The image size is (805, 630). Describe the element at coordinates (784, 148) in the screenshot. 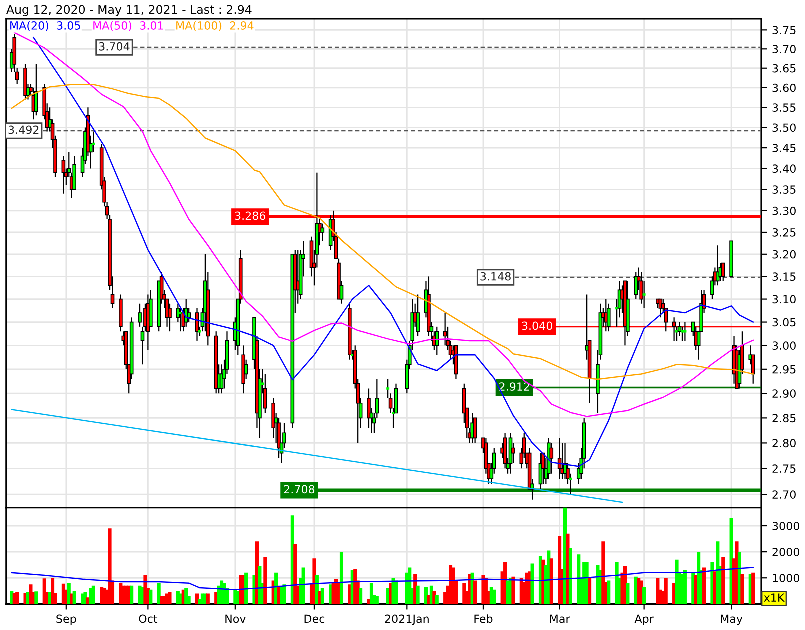

I see `y-tick-label: 3.45` at that location.